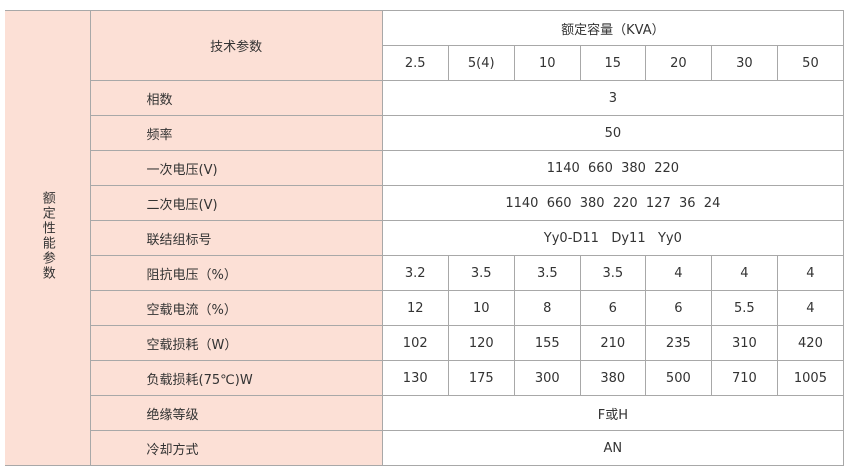 The height and width of the screenshot is (471, 850). Describe the element at coordinates (415, 378) in the screenshot. I see `value-cell: 130` at that location.